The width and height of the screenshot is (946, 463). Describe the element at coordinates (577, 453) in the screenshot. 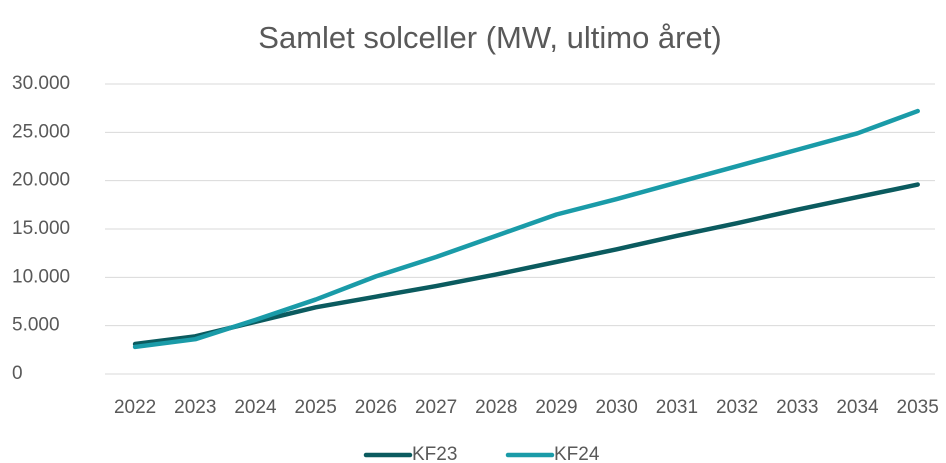

I see `legend-label: KF24` at that location.